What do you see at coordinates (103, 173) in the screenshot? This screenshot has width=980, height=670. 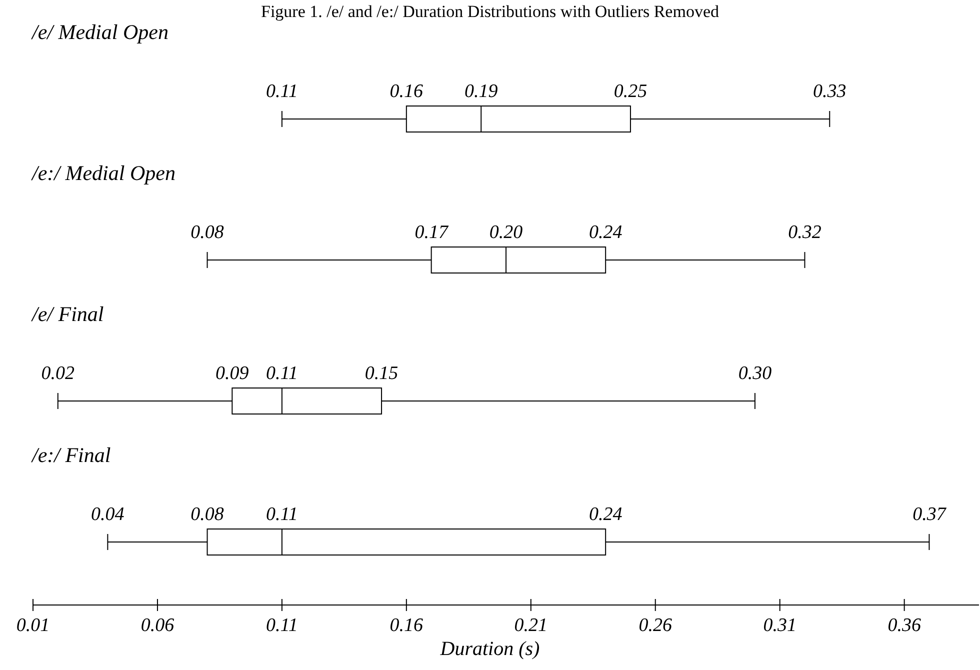 I see `y-tick-label: /e:/ Medial Open` at bounding box center [103, 173].